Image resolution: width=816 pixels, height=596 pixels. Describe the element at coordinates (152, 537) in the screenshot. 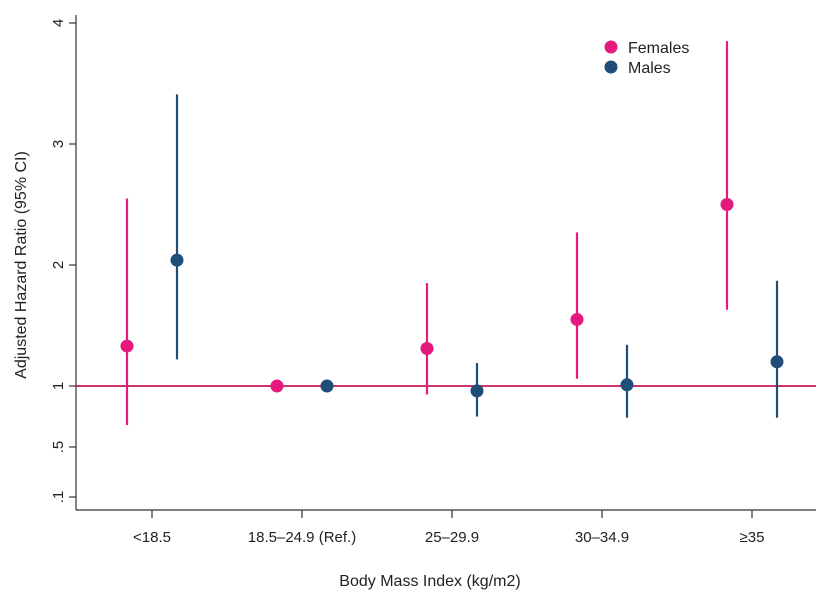

I see `x-tick-label-0: <18.5` at that location.